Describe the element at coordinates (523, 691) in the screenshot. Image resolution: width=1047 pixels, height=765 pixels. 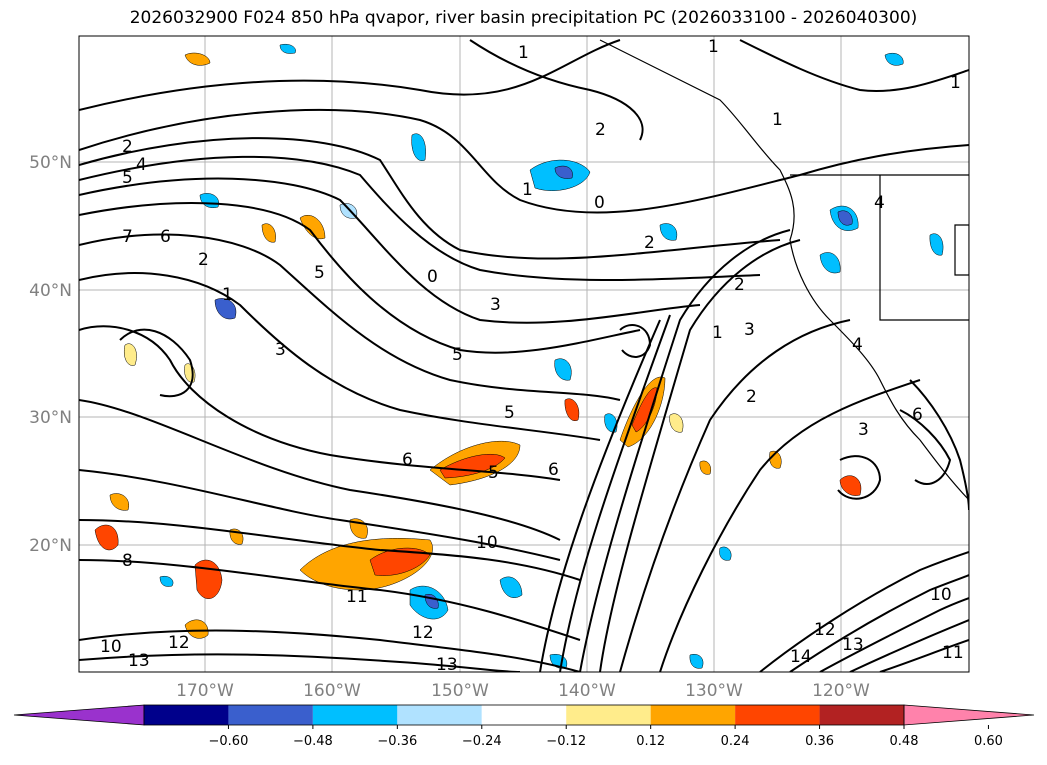
I see `longitude-axis: 170°W 160°W 150°W 140°W 130°W 120°W` at that location.